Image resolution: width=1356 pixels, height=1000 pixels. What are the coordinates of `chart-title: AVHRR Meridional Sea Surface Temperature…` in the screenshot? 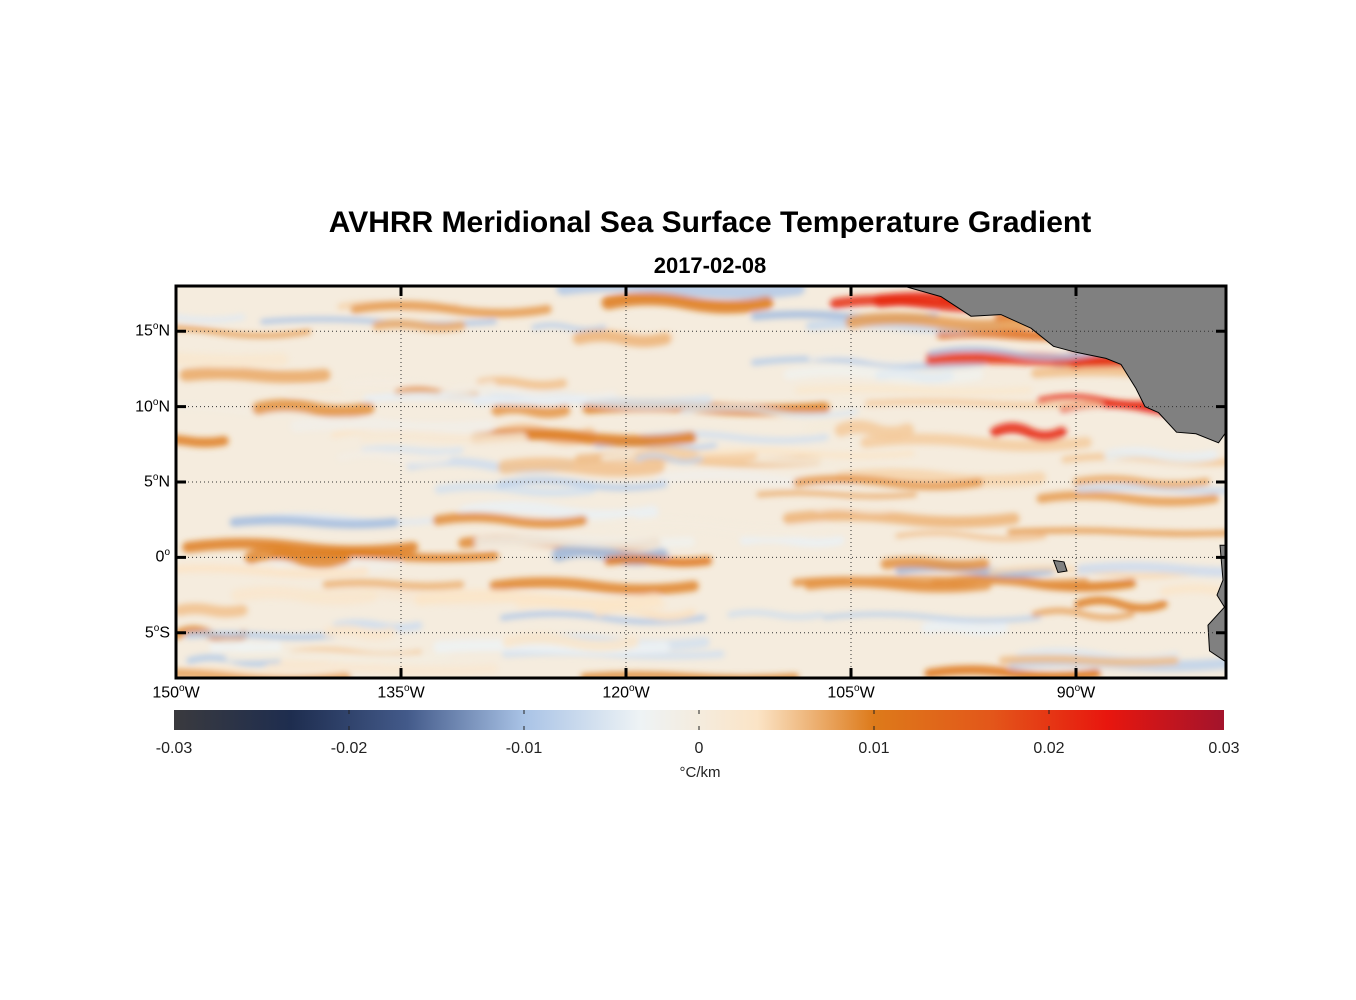 It's located at (710, 222).